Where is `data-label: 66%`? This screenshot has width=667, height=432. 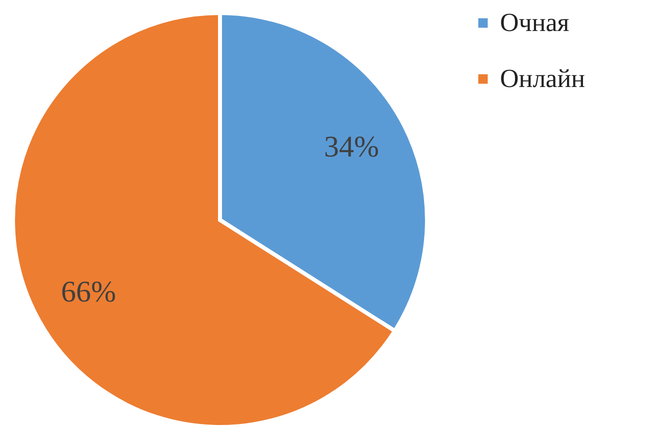 data-label: 66% is located at coordinates (88, 291).